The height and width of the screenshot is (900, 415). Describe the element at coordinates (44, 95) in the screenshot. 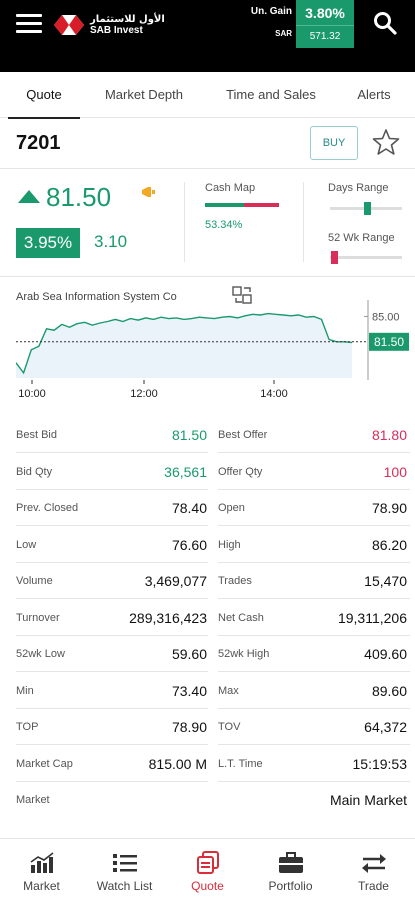

I see `tab-quote: Quote` at that location.